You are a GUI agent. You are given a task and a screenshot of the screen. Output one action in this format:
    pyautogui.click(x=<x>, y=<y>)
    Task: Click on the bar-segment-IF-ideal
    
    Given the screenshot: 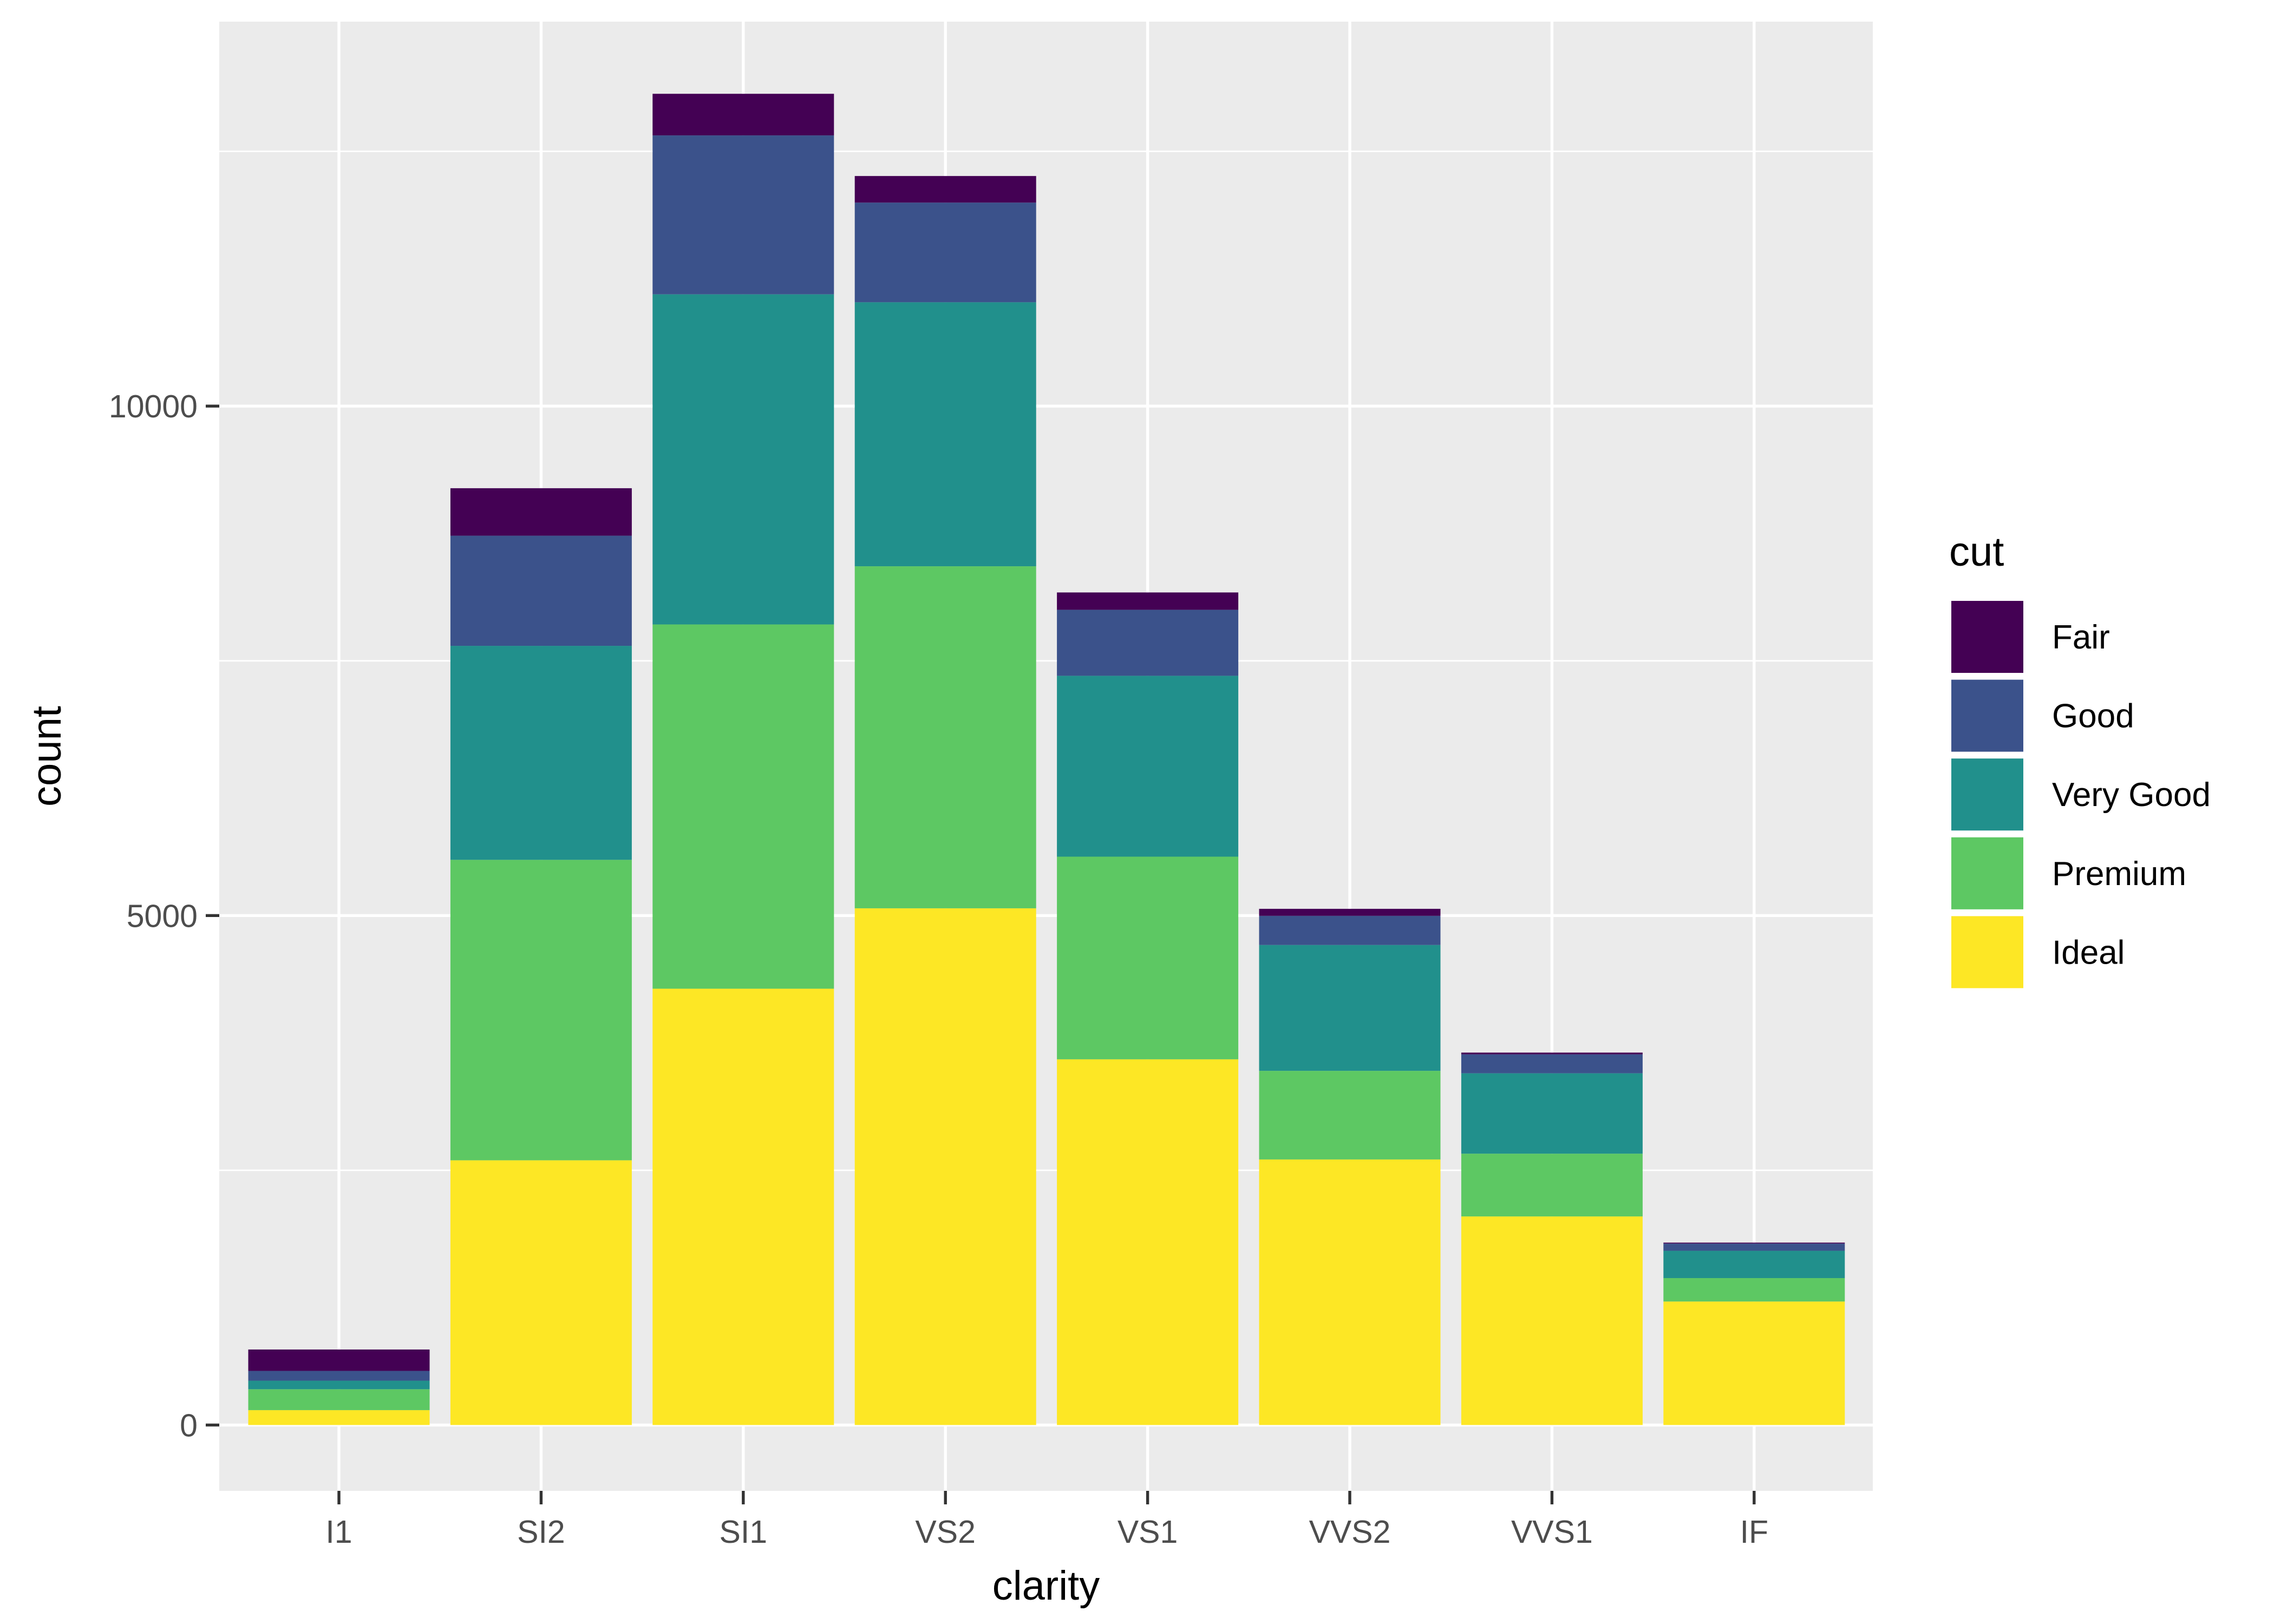 What is the action you would take?
    pyautogui.click(x=1754, y=1363)
    